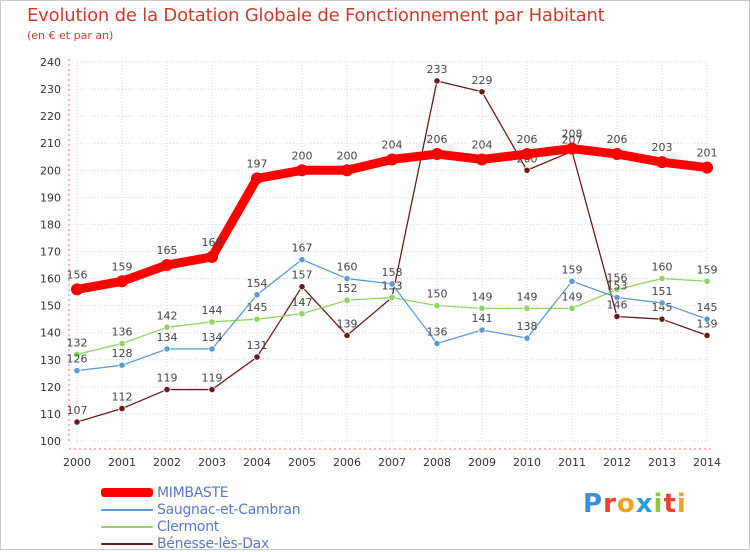 The height and width of the screenshot is (552, 750). What do you see at coordinates (77, 410) in the screenshot?
I see `data-label: 107` at bounding box center [77, 410].